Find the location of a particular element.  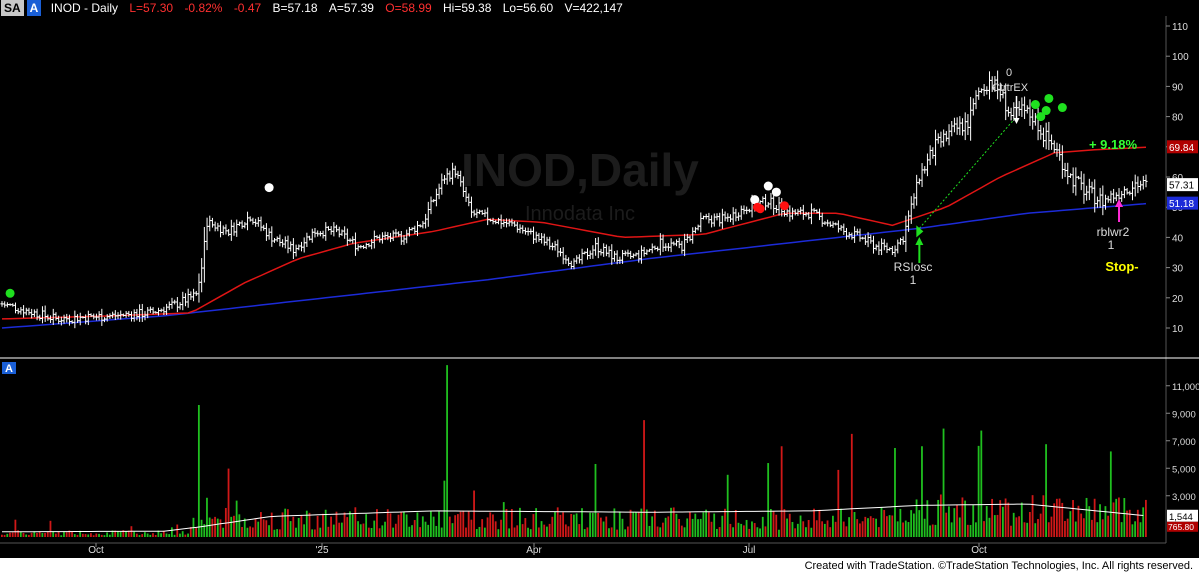

volume-avg-tag-bg is located at coordinates (1182, 515).